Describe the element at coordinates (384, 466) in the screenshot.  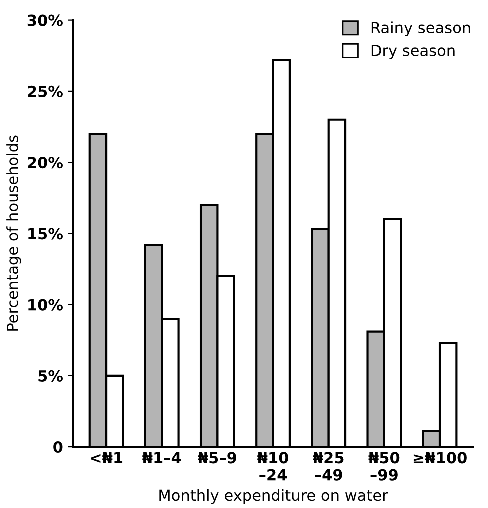
I see `x-tick-label: ₦50 –99` at that location.